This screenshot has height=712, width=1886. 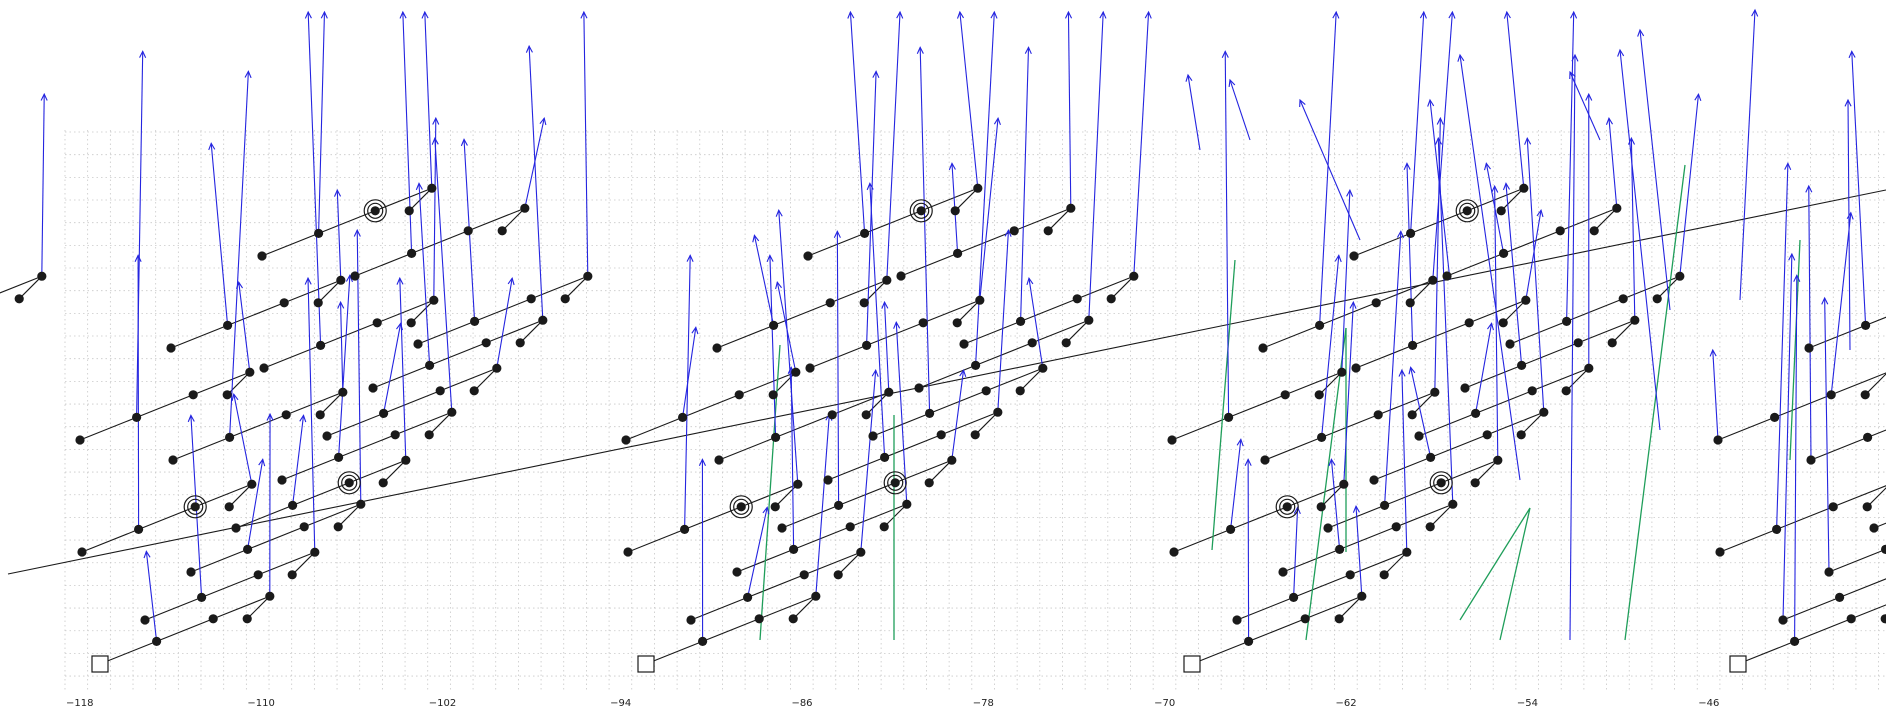 I want to click on tick-label: −118, so click(x=79, y=703).